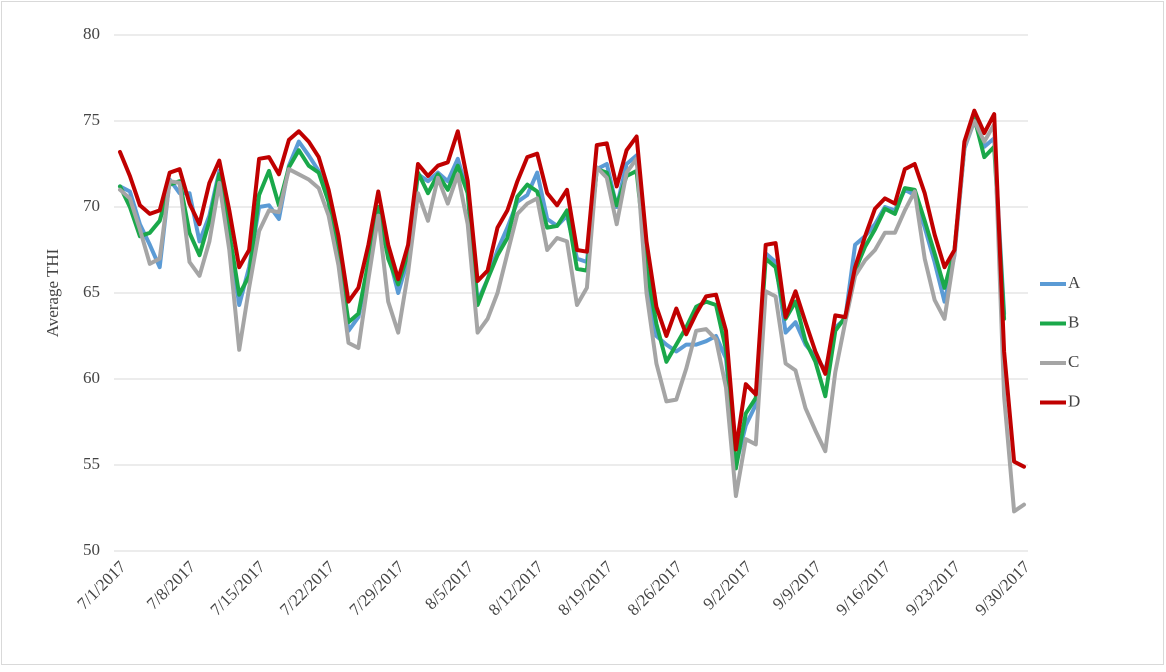 This screenshot has height=672, width=1166. Describe the element at coordinates (91, 205) in the screenshot. I see `y-tick-label: 70` at that location.